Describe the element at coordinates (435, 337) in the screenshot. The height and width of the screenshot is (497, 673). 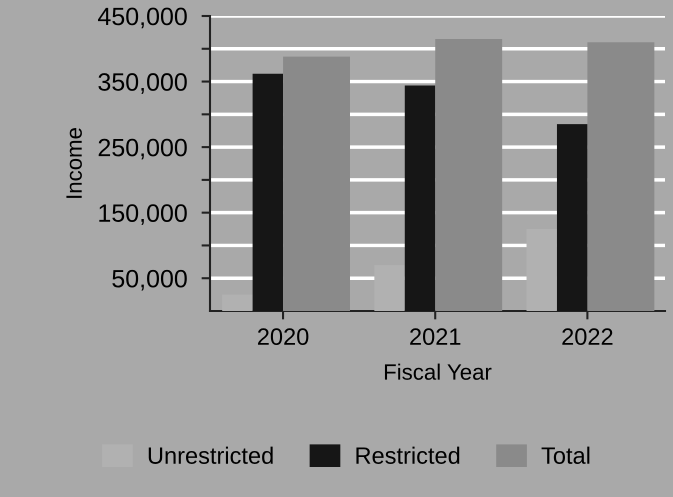
I see `x-tick-label: 2021` at that location.